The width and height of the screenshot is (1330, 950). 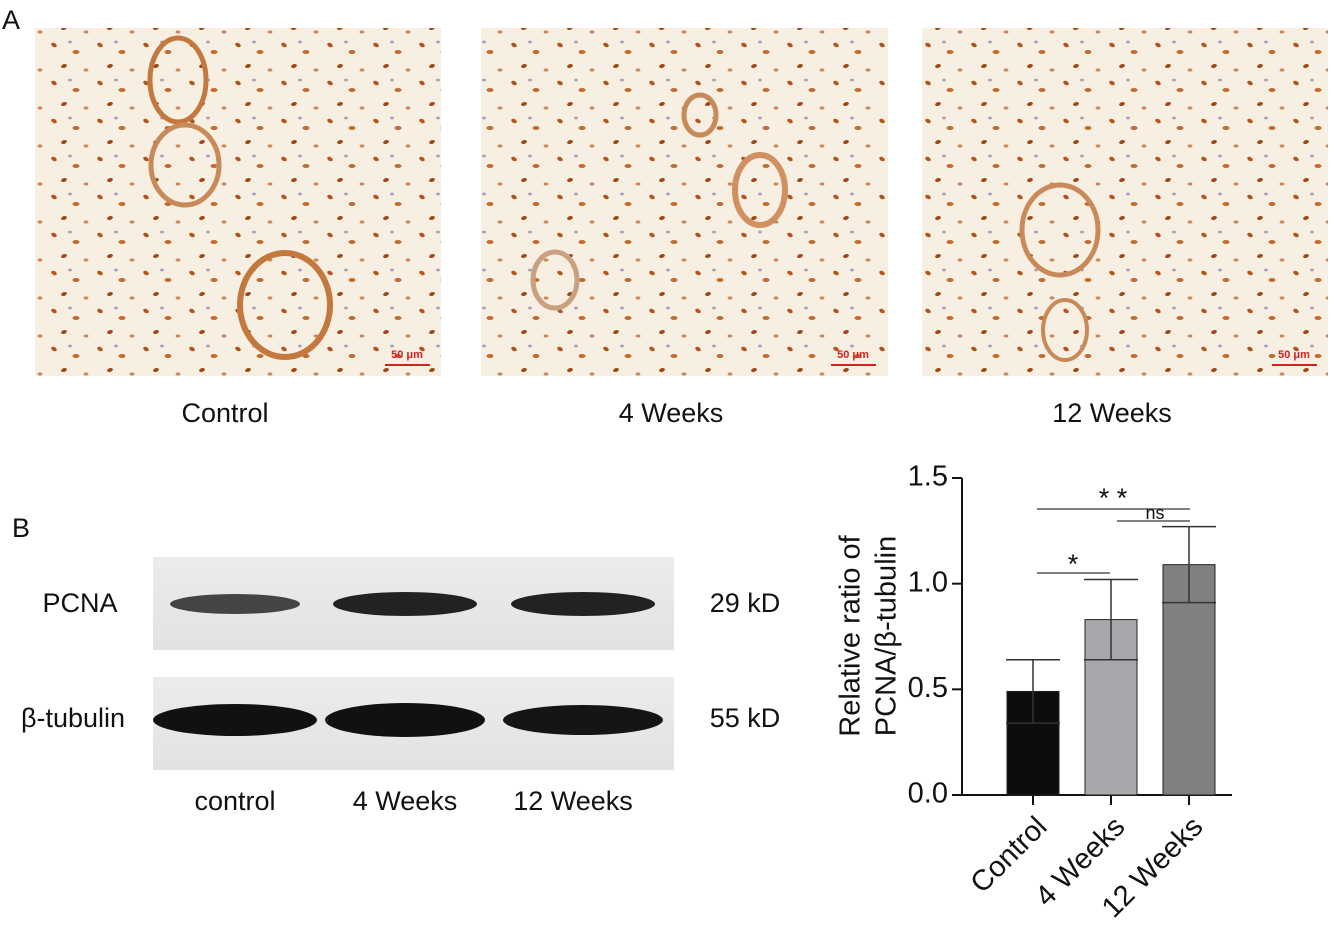 I want to click on significance: ns, so click(x=1154, y=513).